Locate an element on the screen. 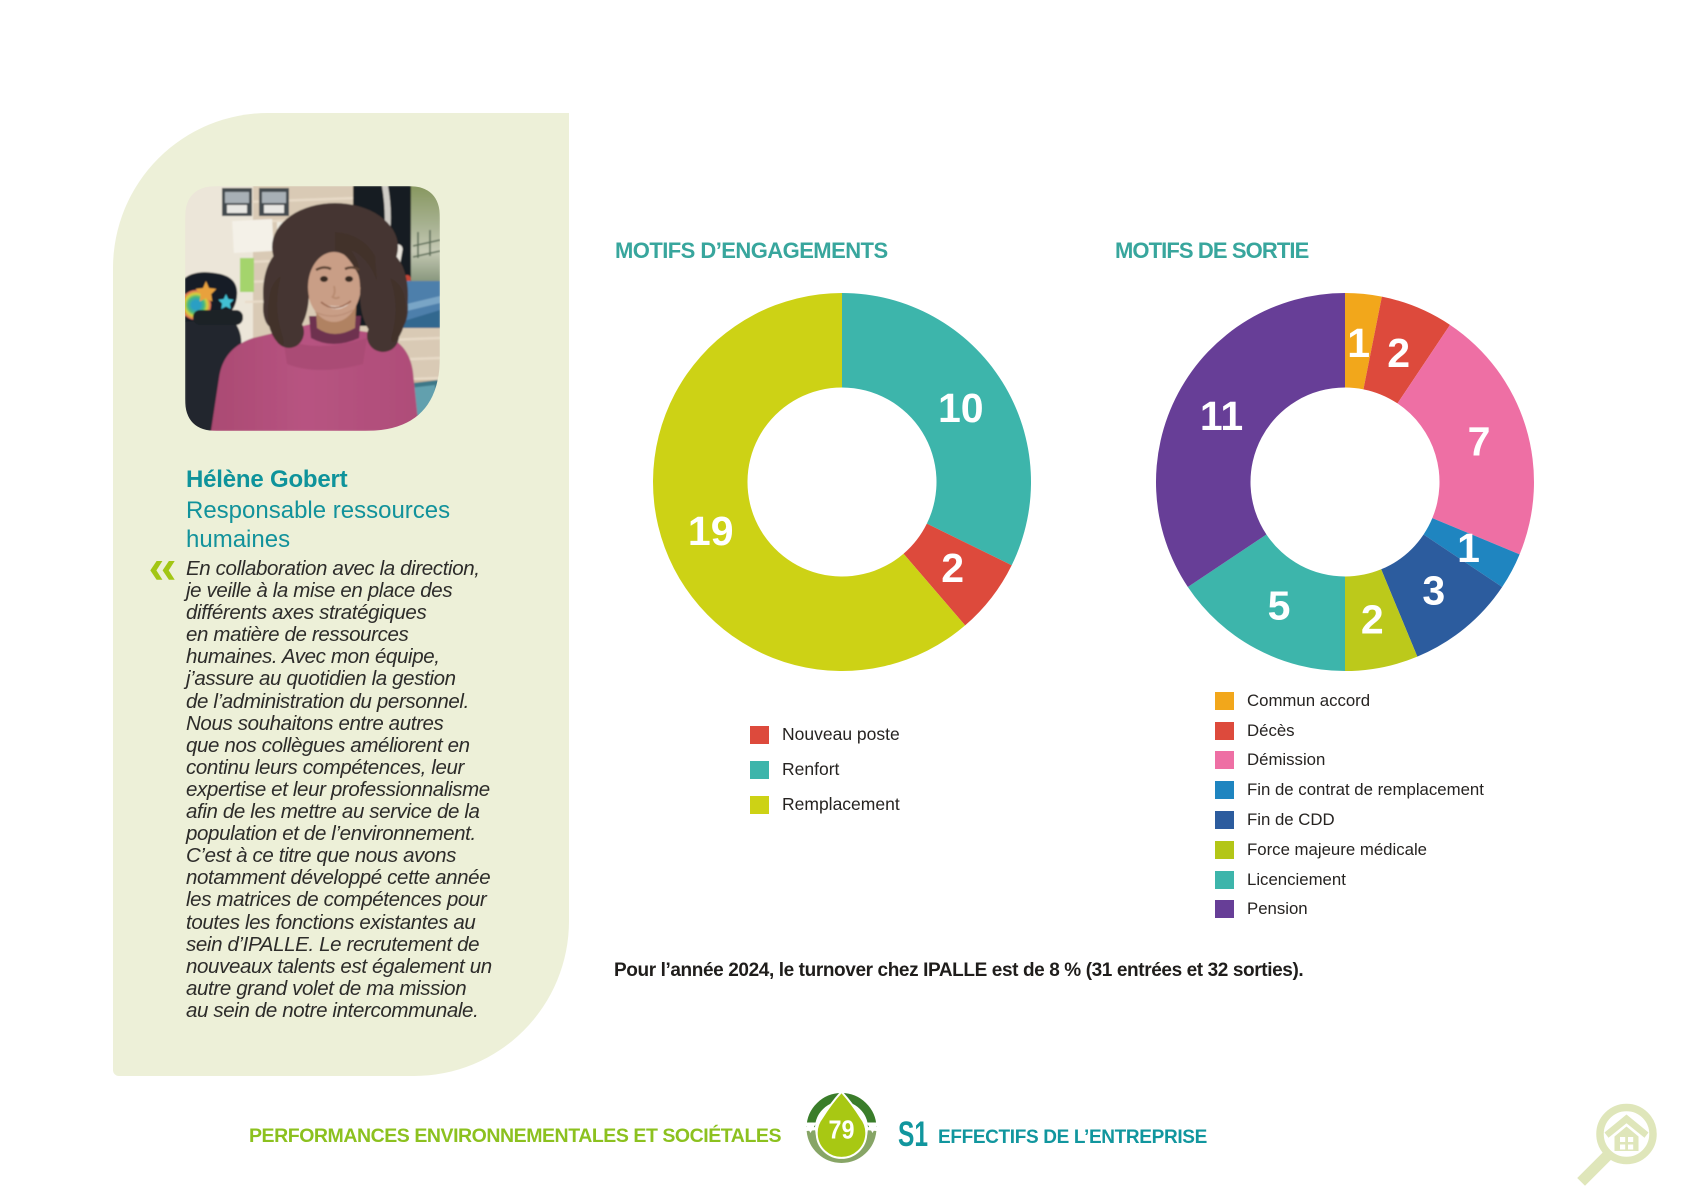 This screenshot has height=1191, width=1684. svg-text: 3 is located at coordinates (1433, 590).